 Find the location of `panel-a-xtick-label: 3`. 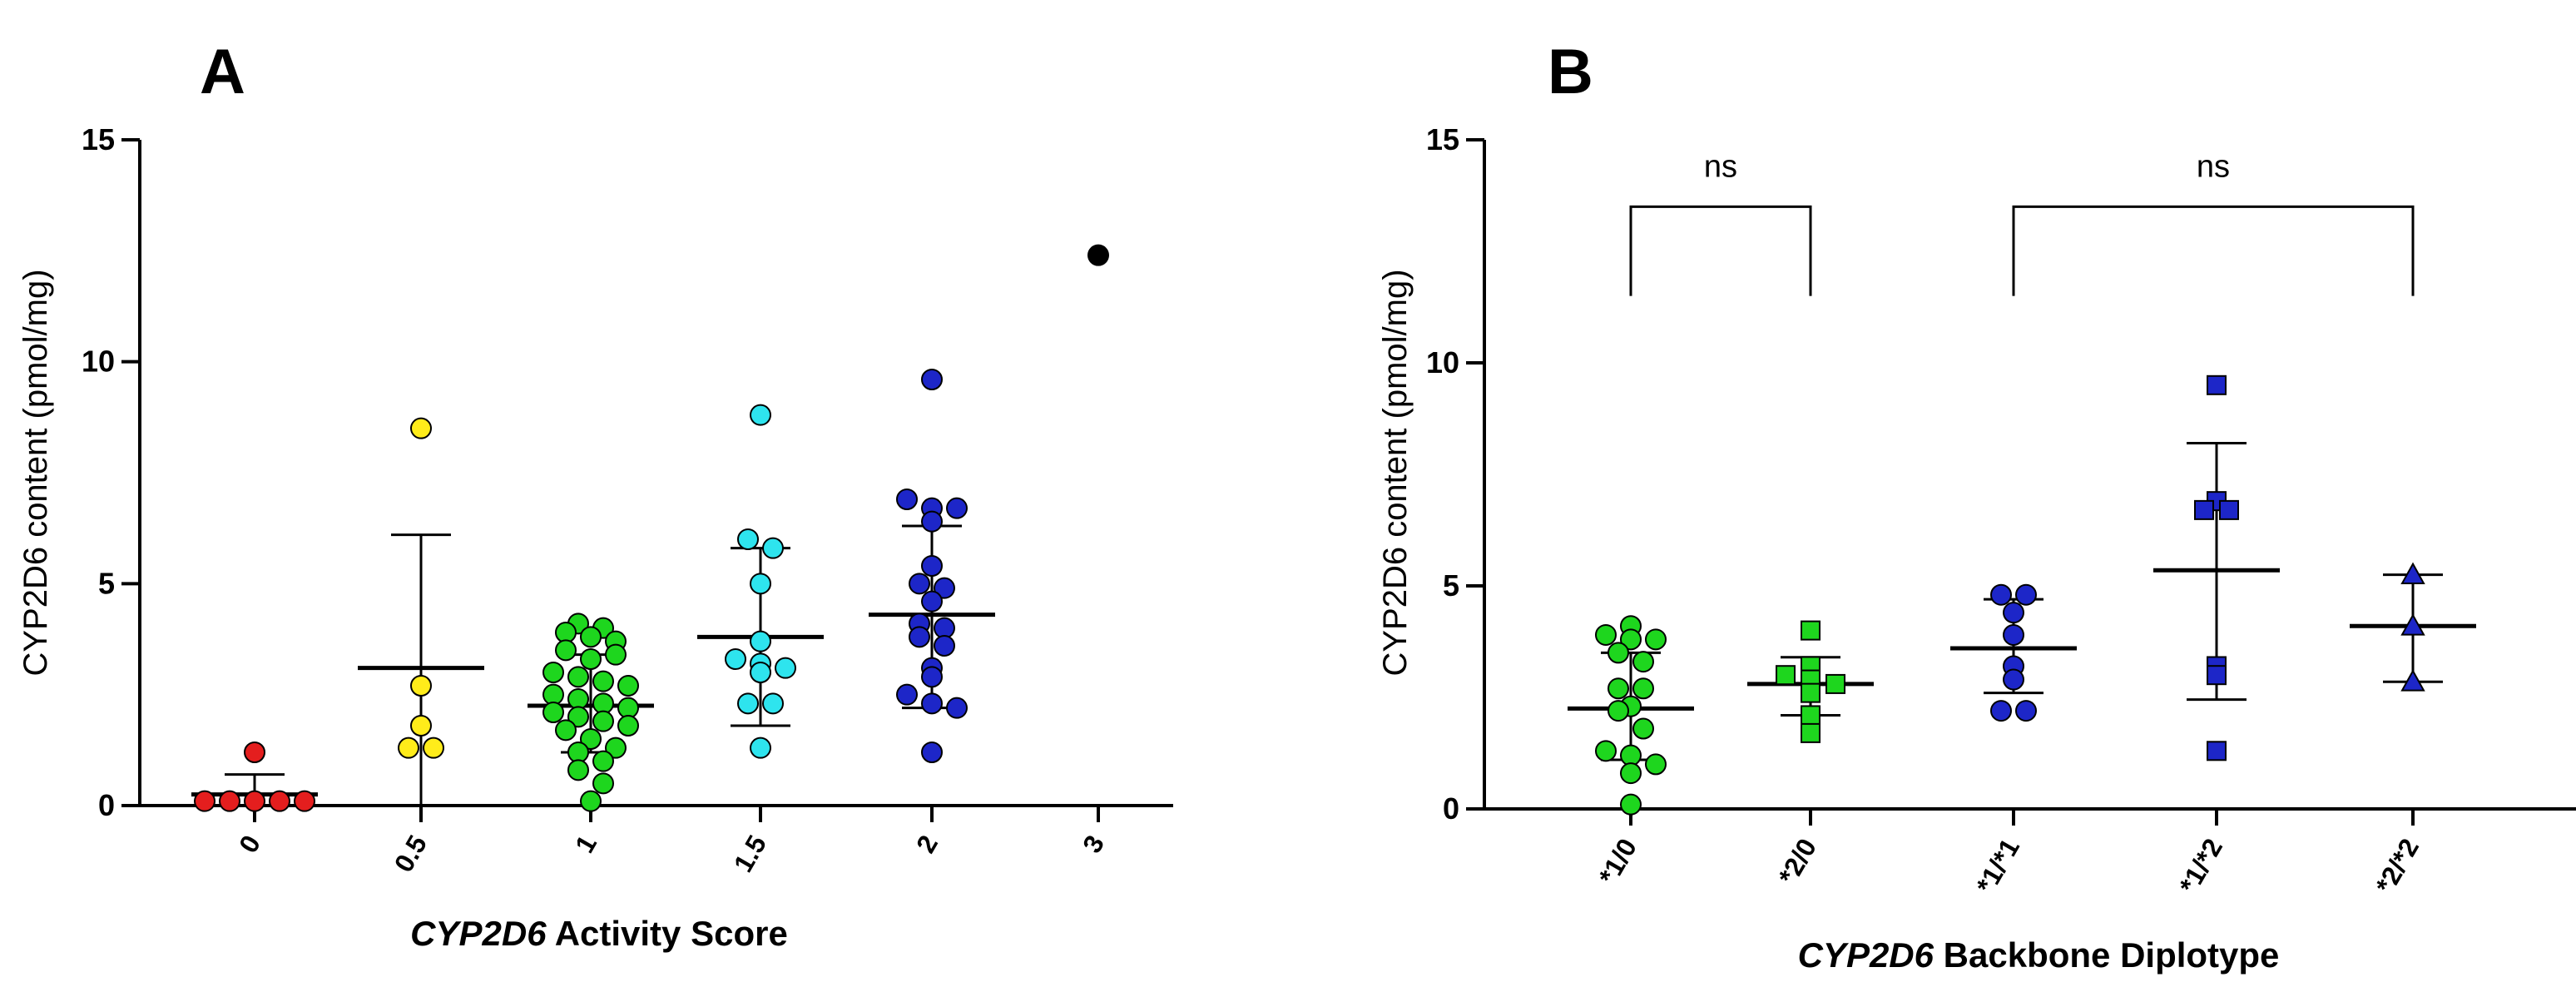

panel-a-xtick-label: 3 is located at coordinates (1093, 844).